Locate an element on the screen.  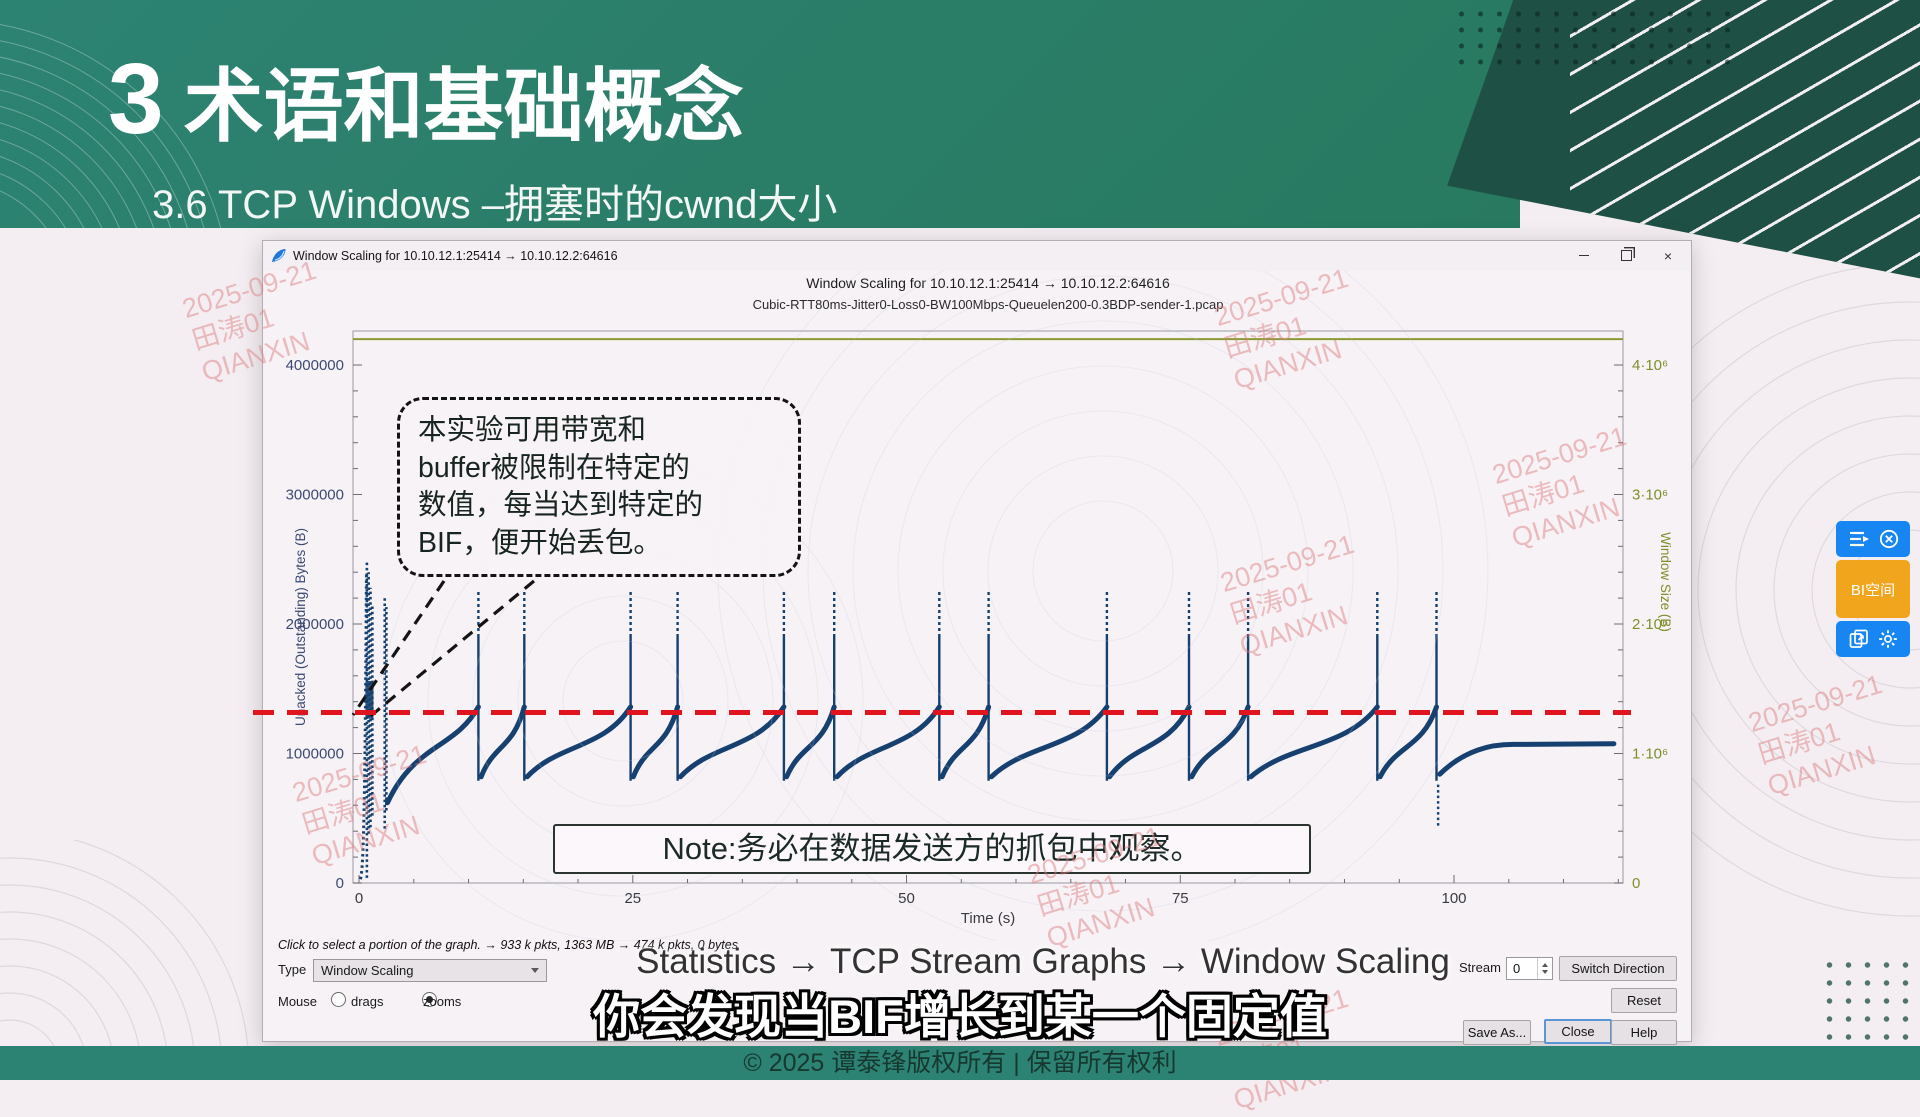
close-button: × is located at coordinates (1668, 255).